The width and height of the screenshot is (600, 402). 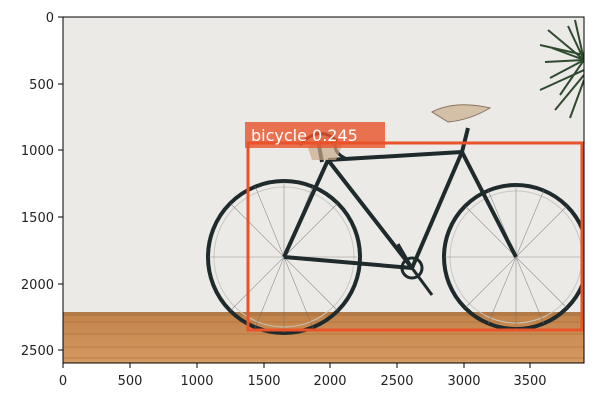 I want to click on y-tick-label: 1000, so click(x=37, y=151).